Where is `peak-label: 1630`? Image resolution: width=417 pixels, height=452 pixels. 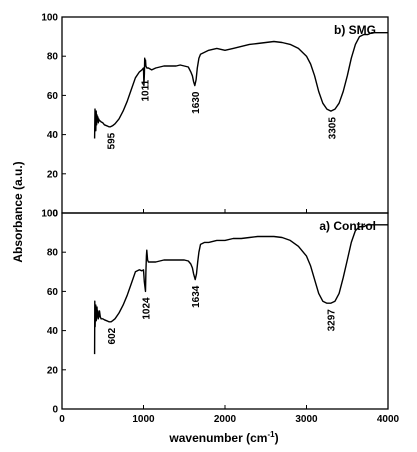
peak-label: 1630 is located at coordinates (196, 102).